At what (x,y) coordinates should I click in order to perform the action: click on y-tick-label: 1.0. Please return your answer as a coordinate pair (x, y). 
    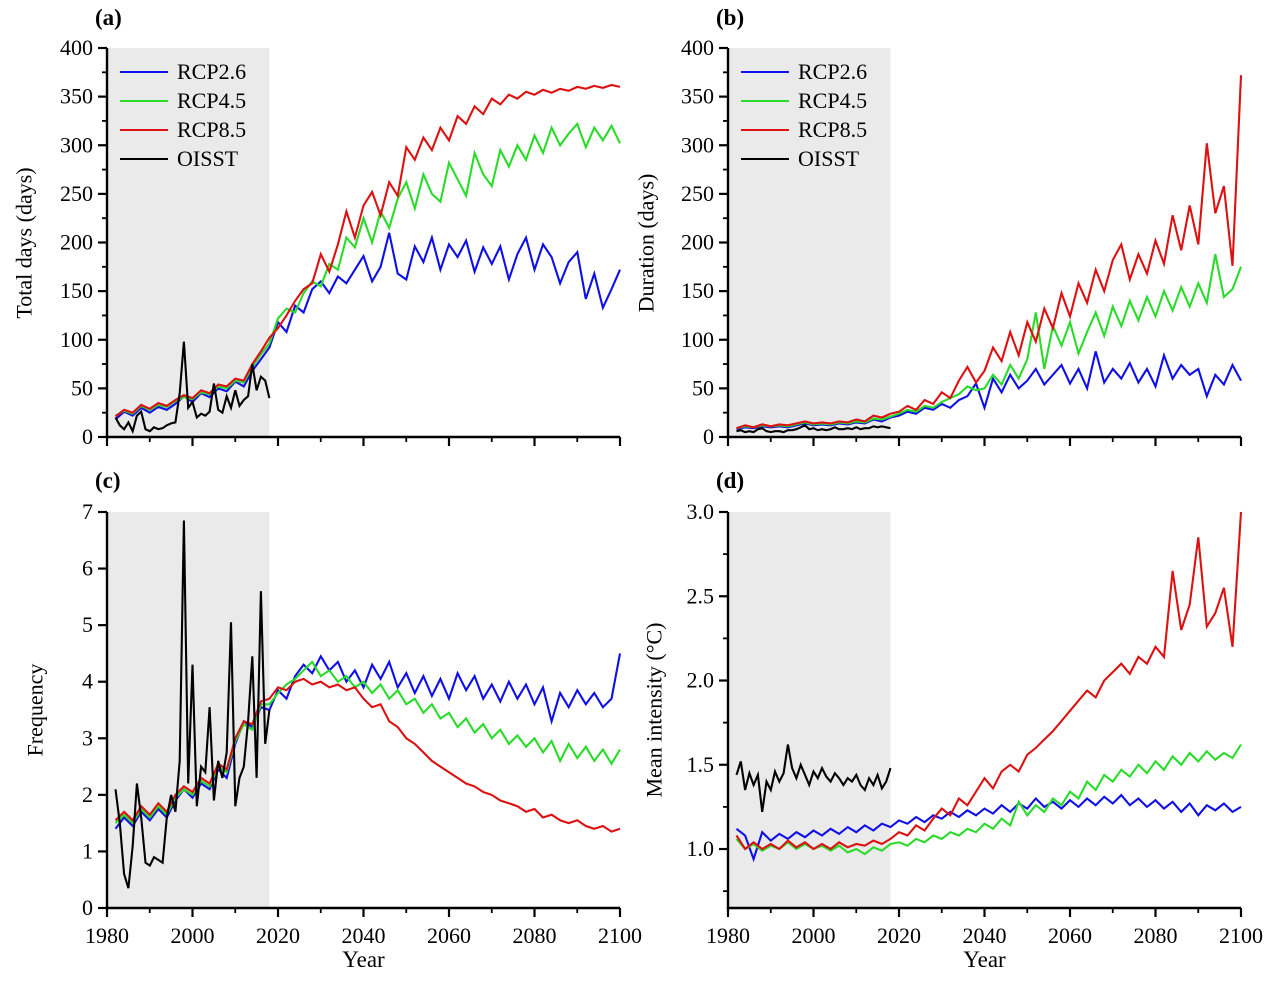
    Looking at the image, I should click on (701, 848).